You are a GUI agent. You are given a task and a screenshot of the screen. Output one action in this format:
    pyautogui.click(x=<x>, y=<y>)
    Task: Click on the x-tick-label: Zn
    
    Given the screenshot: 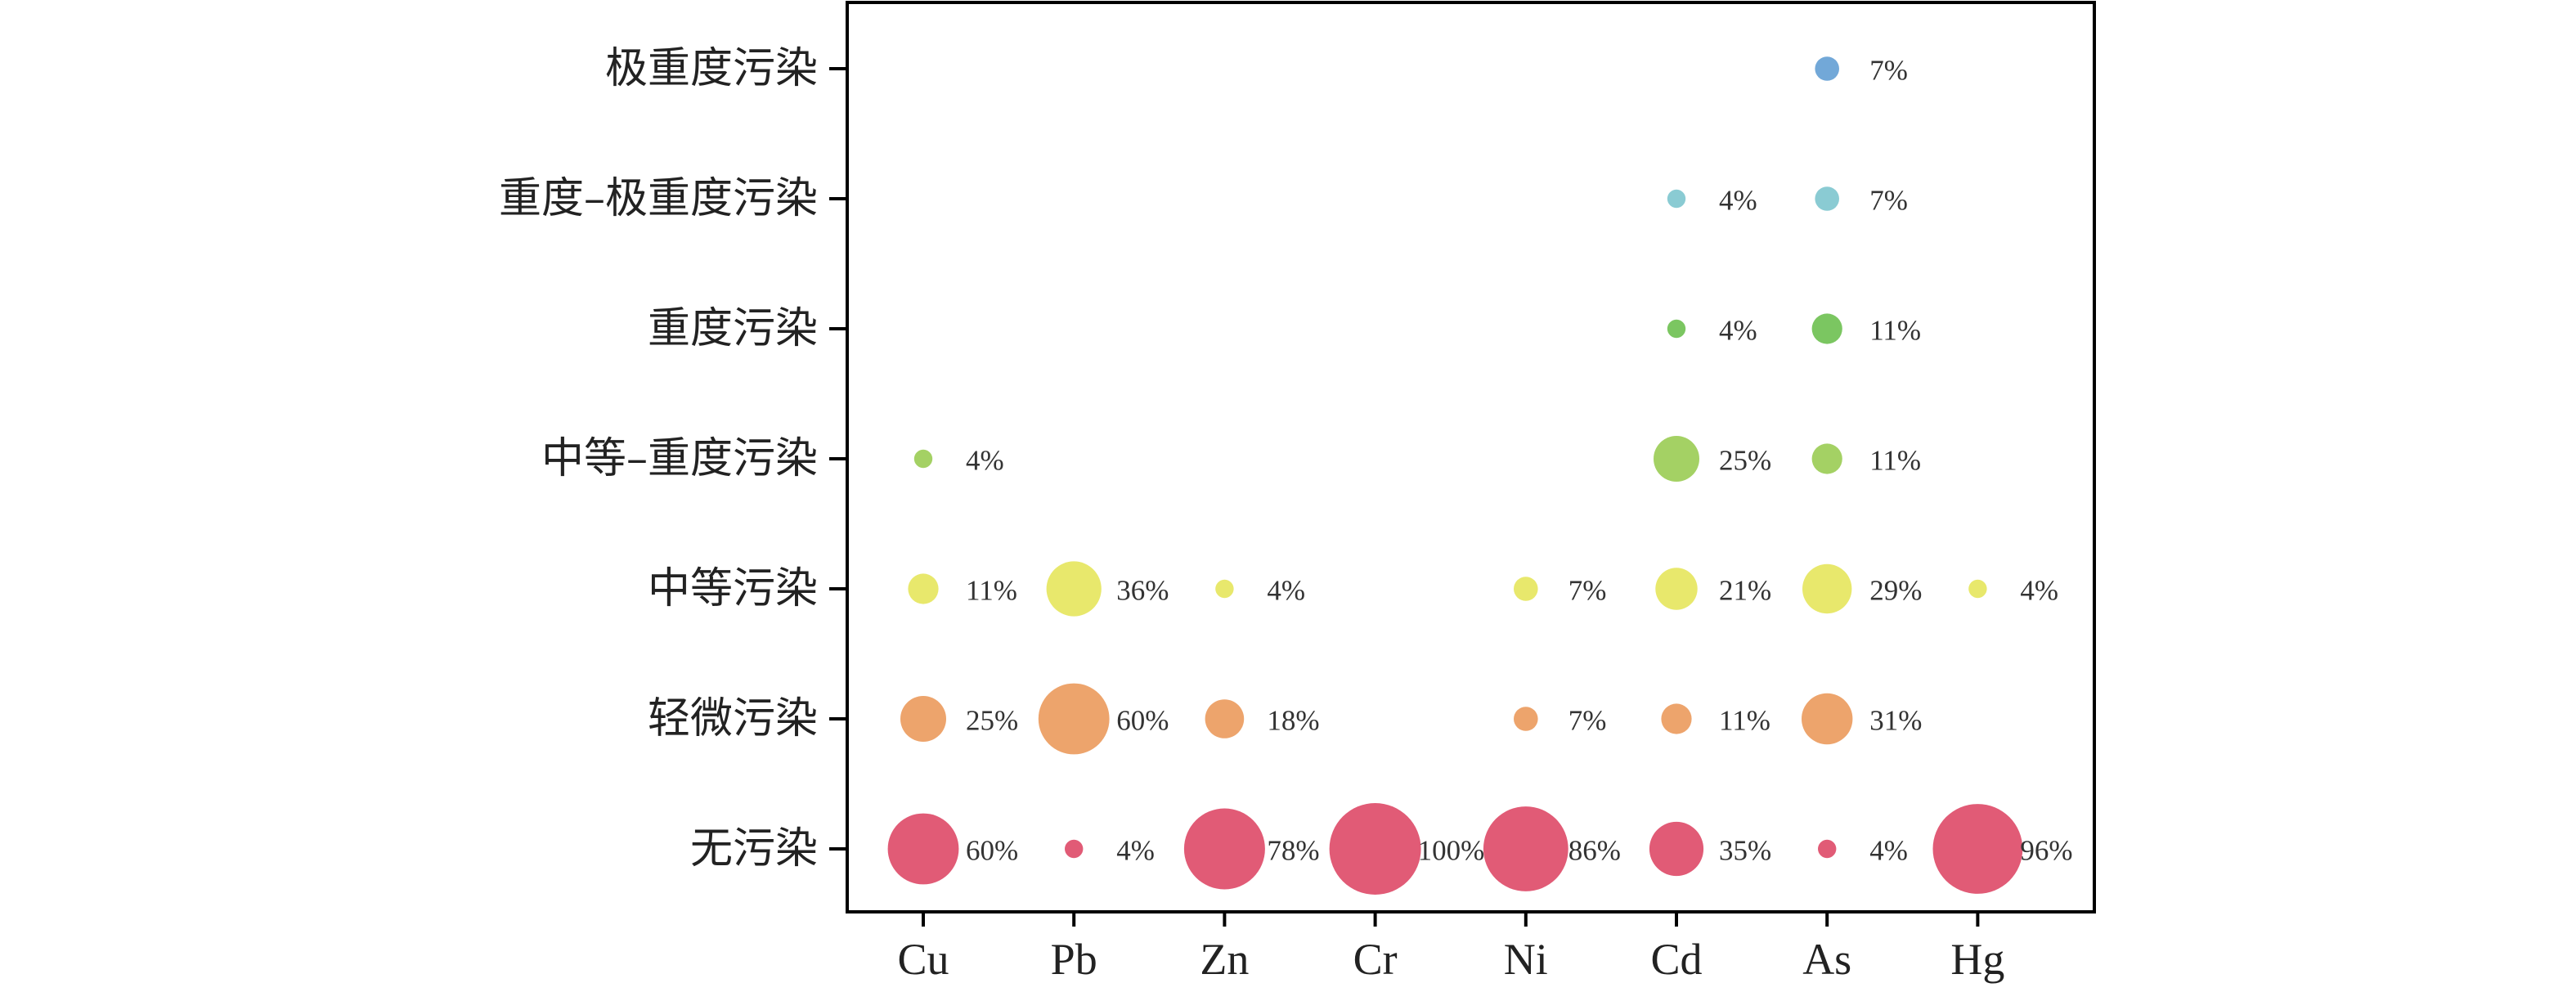 What is the action you would take?
    pyautogui.click(x=1224, y=960)
    